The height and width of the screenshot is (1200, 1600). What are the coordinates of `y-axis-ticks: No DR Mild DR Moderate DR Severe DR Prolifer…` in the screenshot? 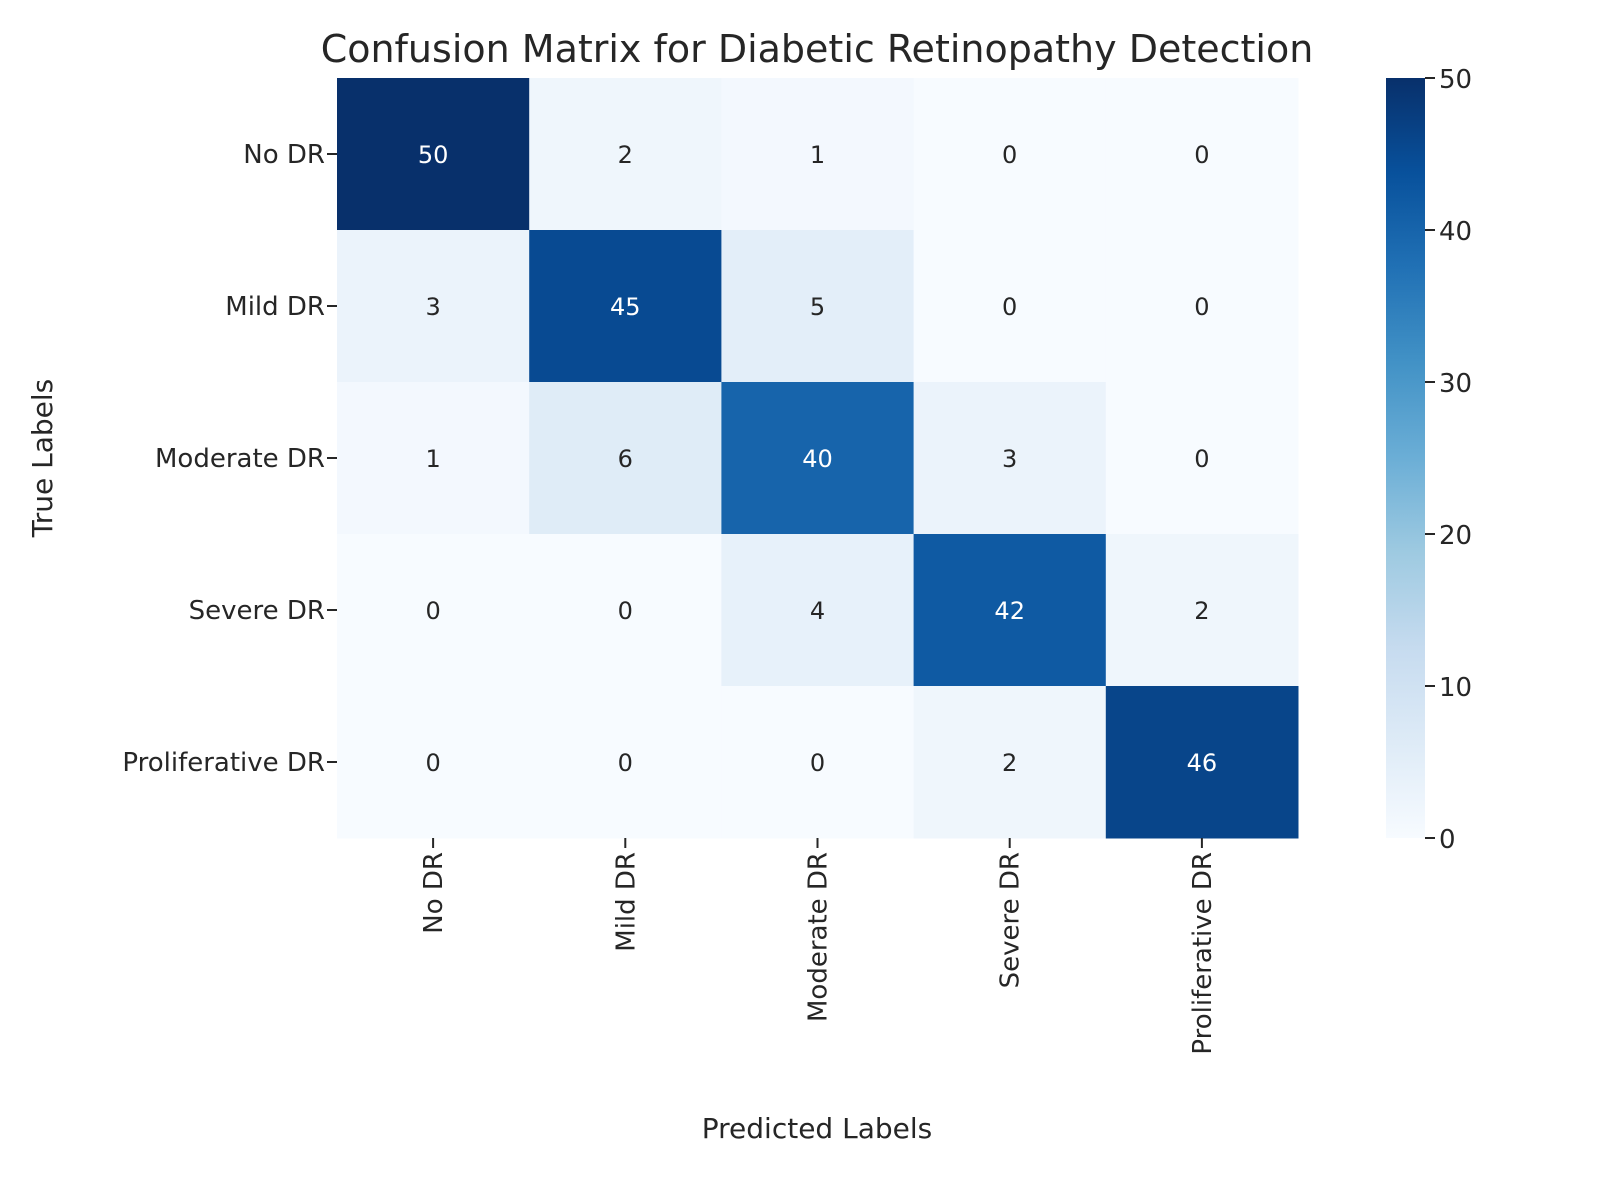 It's located at (229, 459).